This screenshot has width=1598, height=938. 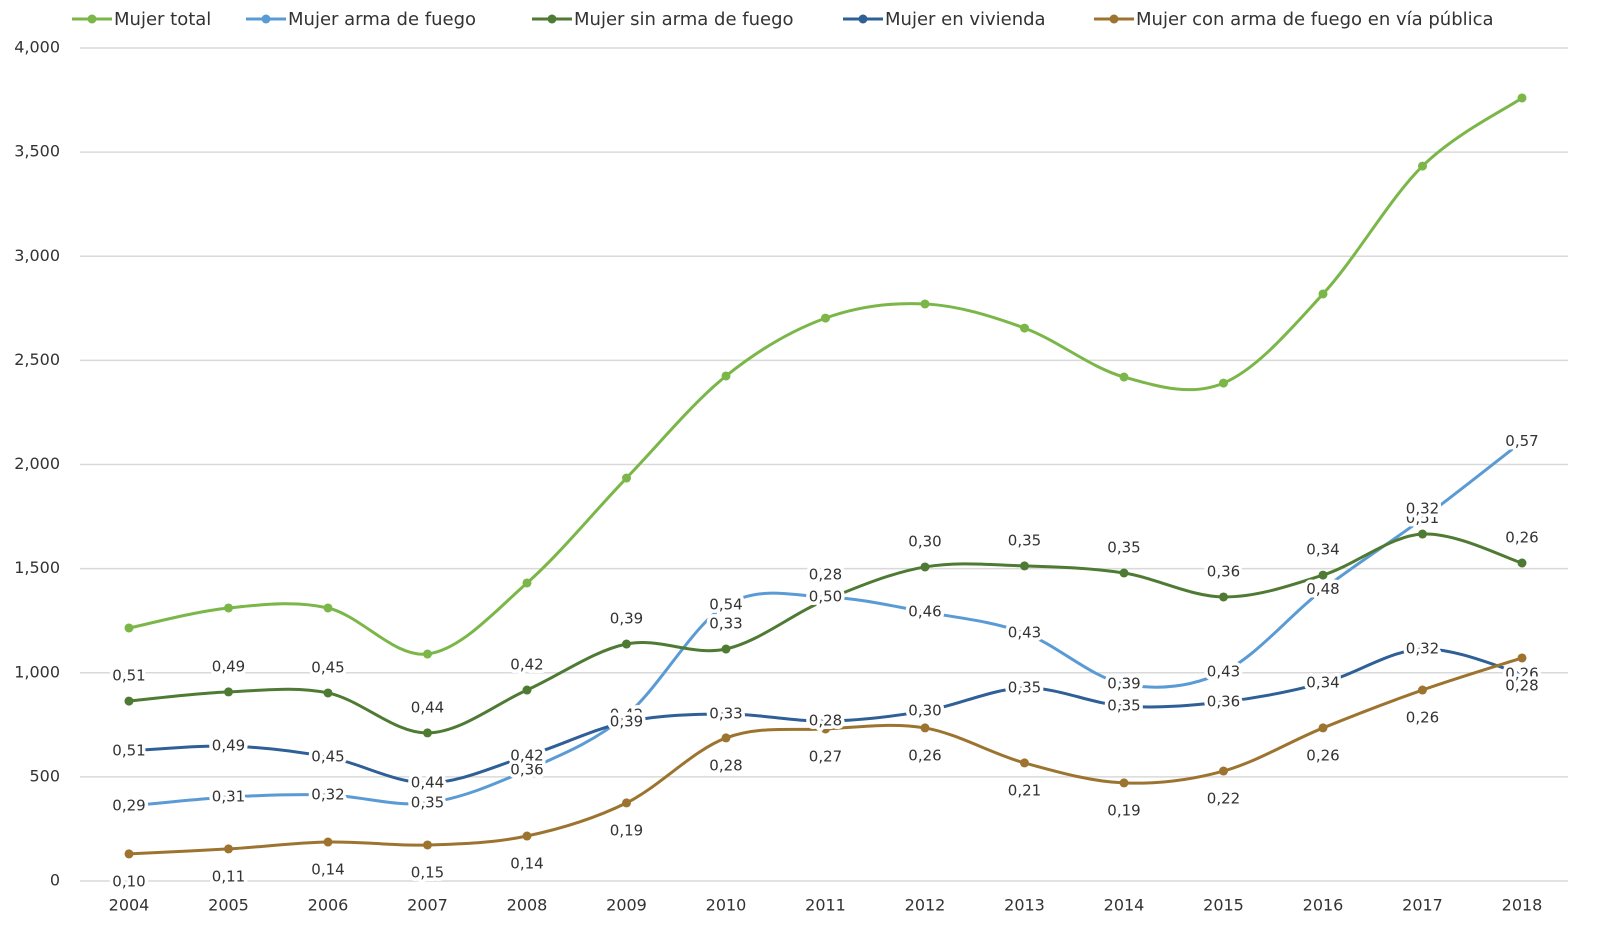 I want to click on data-label: 0,46, so click(x=924, y=611).